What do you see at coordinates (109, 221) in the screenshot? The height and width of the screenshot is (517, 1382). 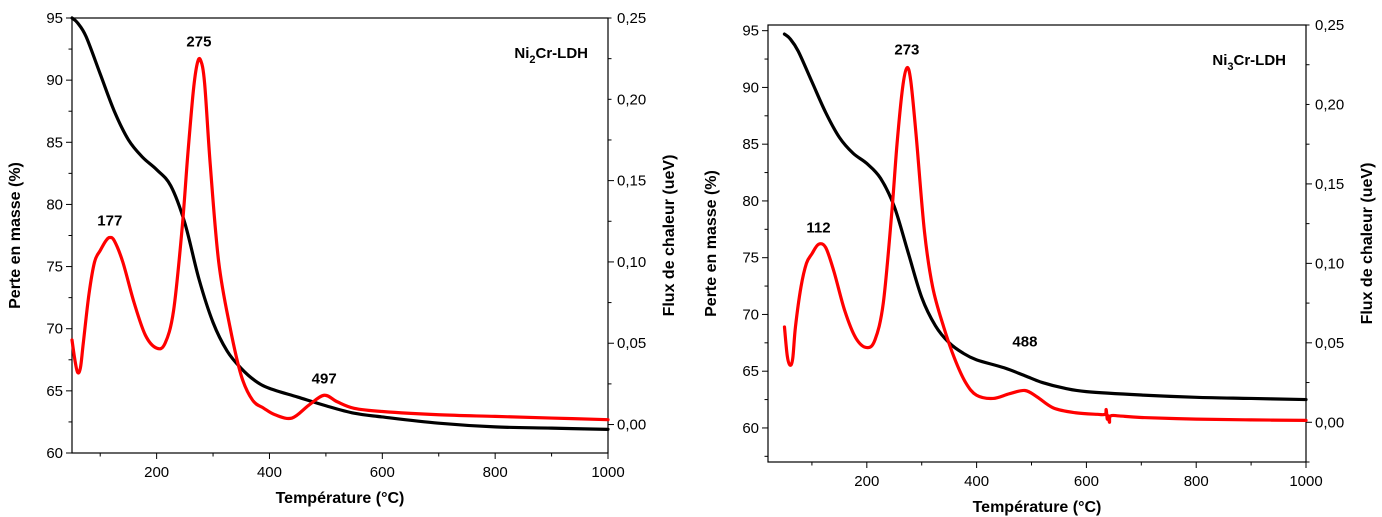 I see `peak-annotation: 177` at bounding box center [109, 221].